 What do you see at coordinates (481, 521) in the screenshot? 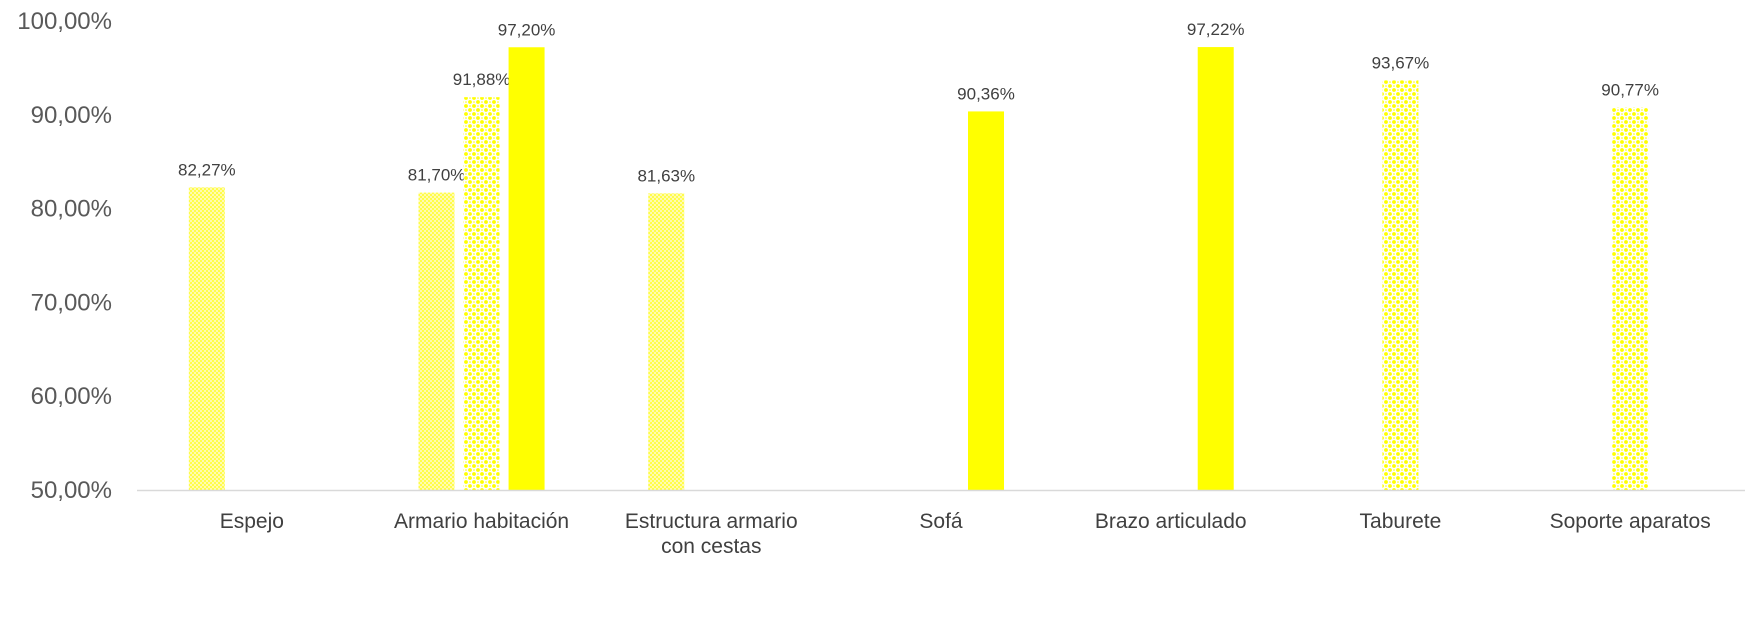
I see `x-tick-label: Armario habitación` at bounding box center [481, 521].